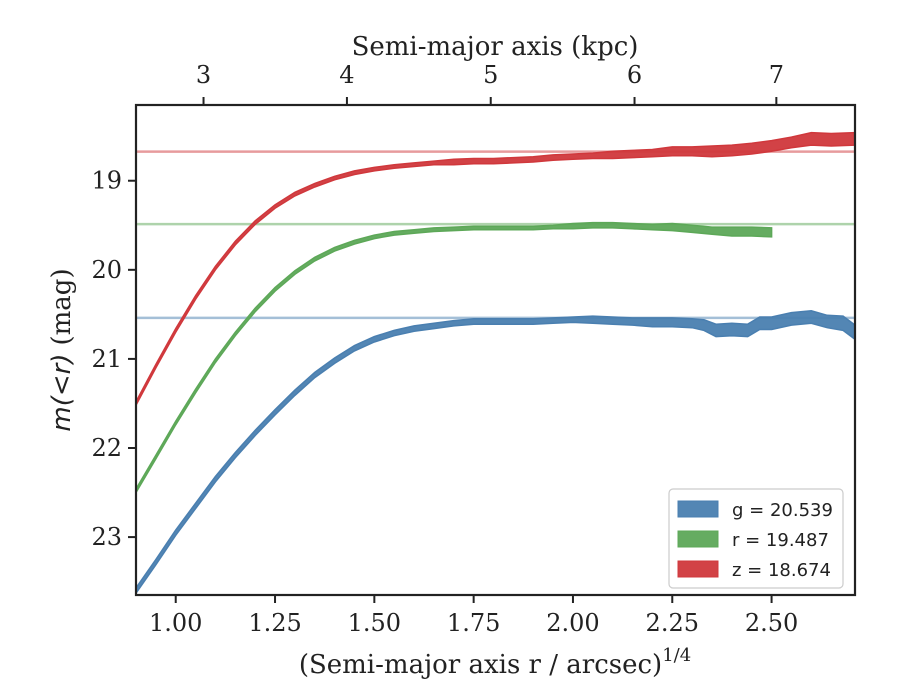 This screenshot has height=700, width=900. Describe the element at coordinates (203, 75) in the screenshot. I see `top-tick-label: 3` at that location.